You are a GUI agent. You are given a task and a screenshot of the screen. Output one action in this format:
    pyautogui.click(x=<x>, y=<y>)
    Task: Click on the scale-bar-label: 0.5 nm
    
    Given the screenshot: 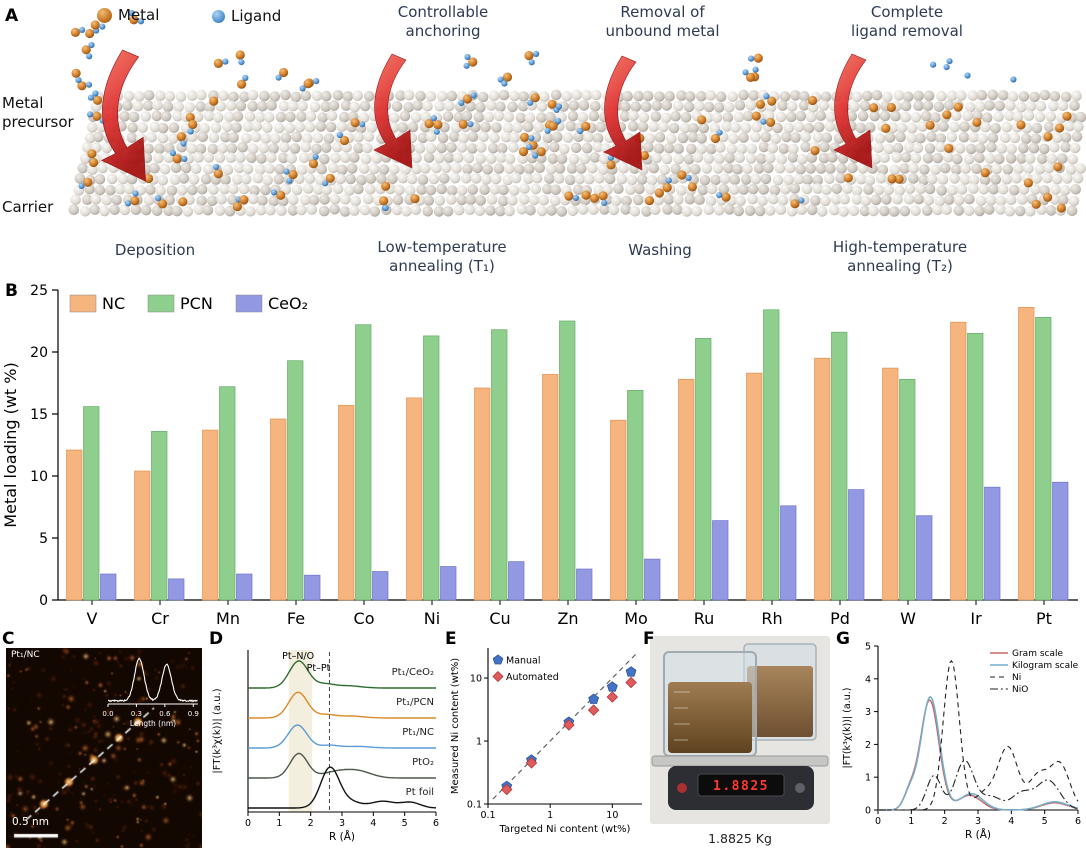 What is the action you would take?
    pyautogui.click(x=30, y=822)
    